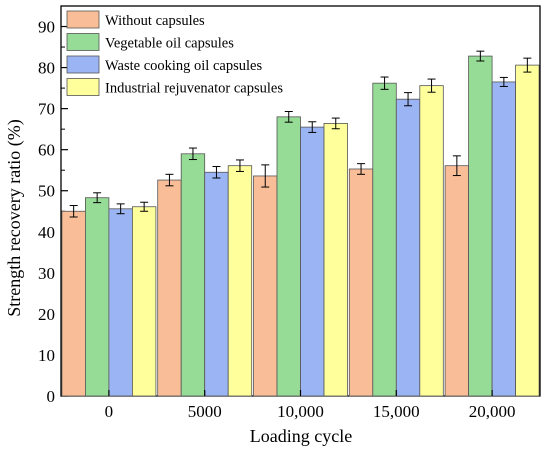  I want to click on y-axis-label: Strength recovery ratio (%), so click(14, 217).